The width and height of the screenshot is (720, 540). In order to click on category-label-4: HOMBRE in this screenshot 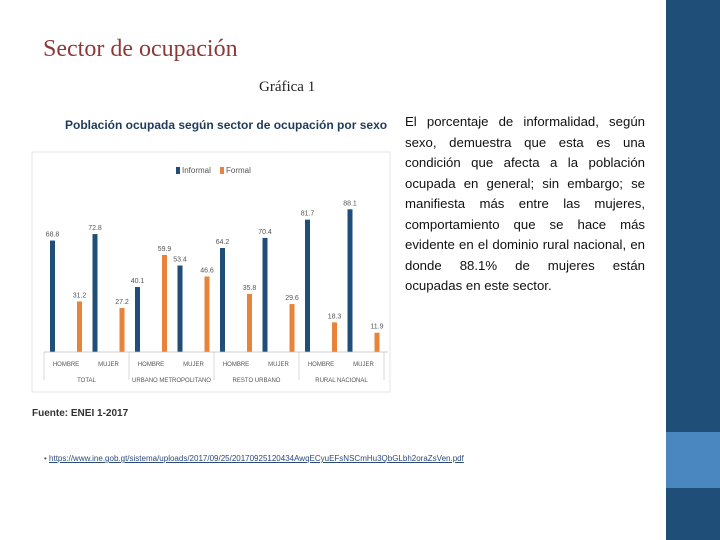, I will do `click(236, 365)`.